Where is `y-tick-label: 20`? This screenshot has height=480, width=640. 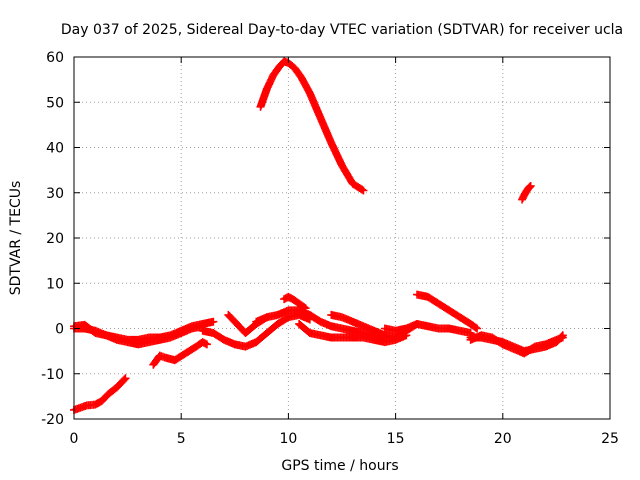
y-tick-label: 20 is located at coordinates (55, 239).